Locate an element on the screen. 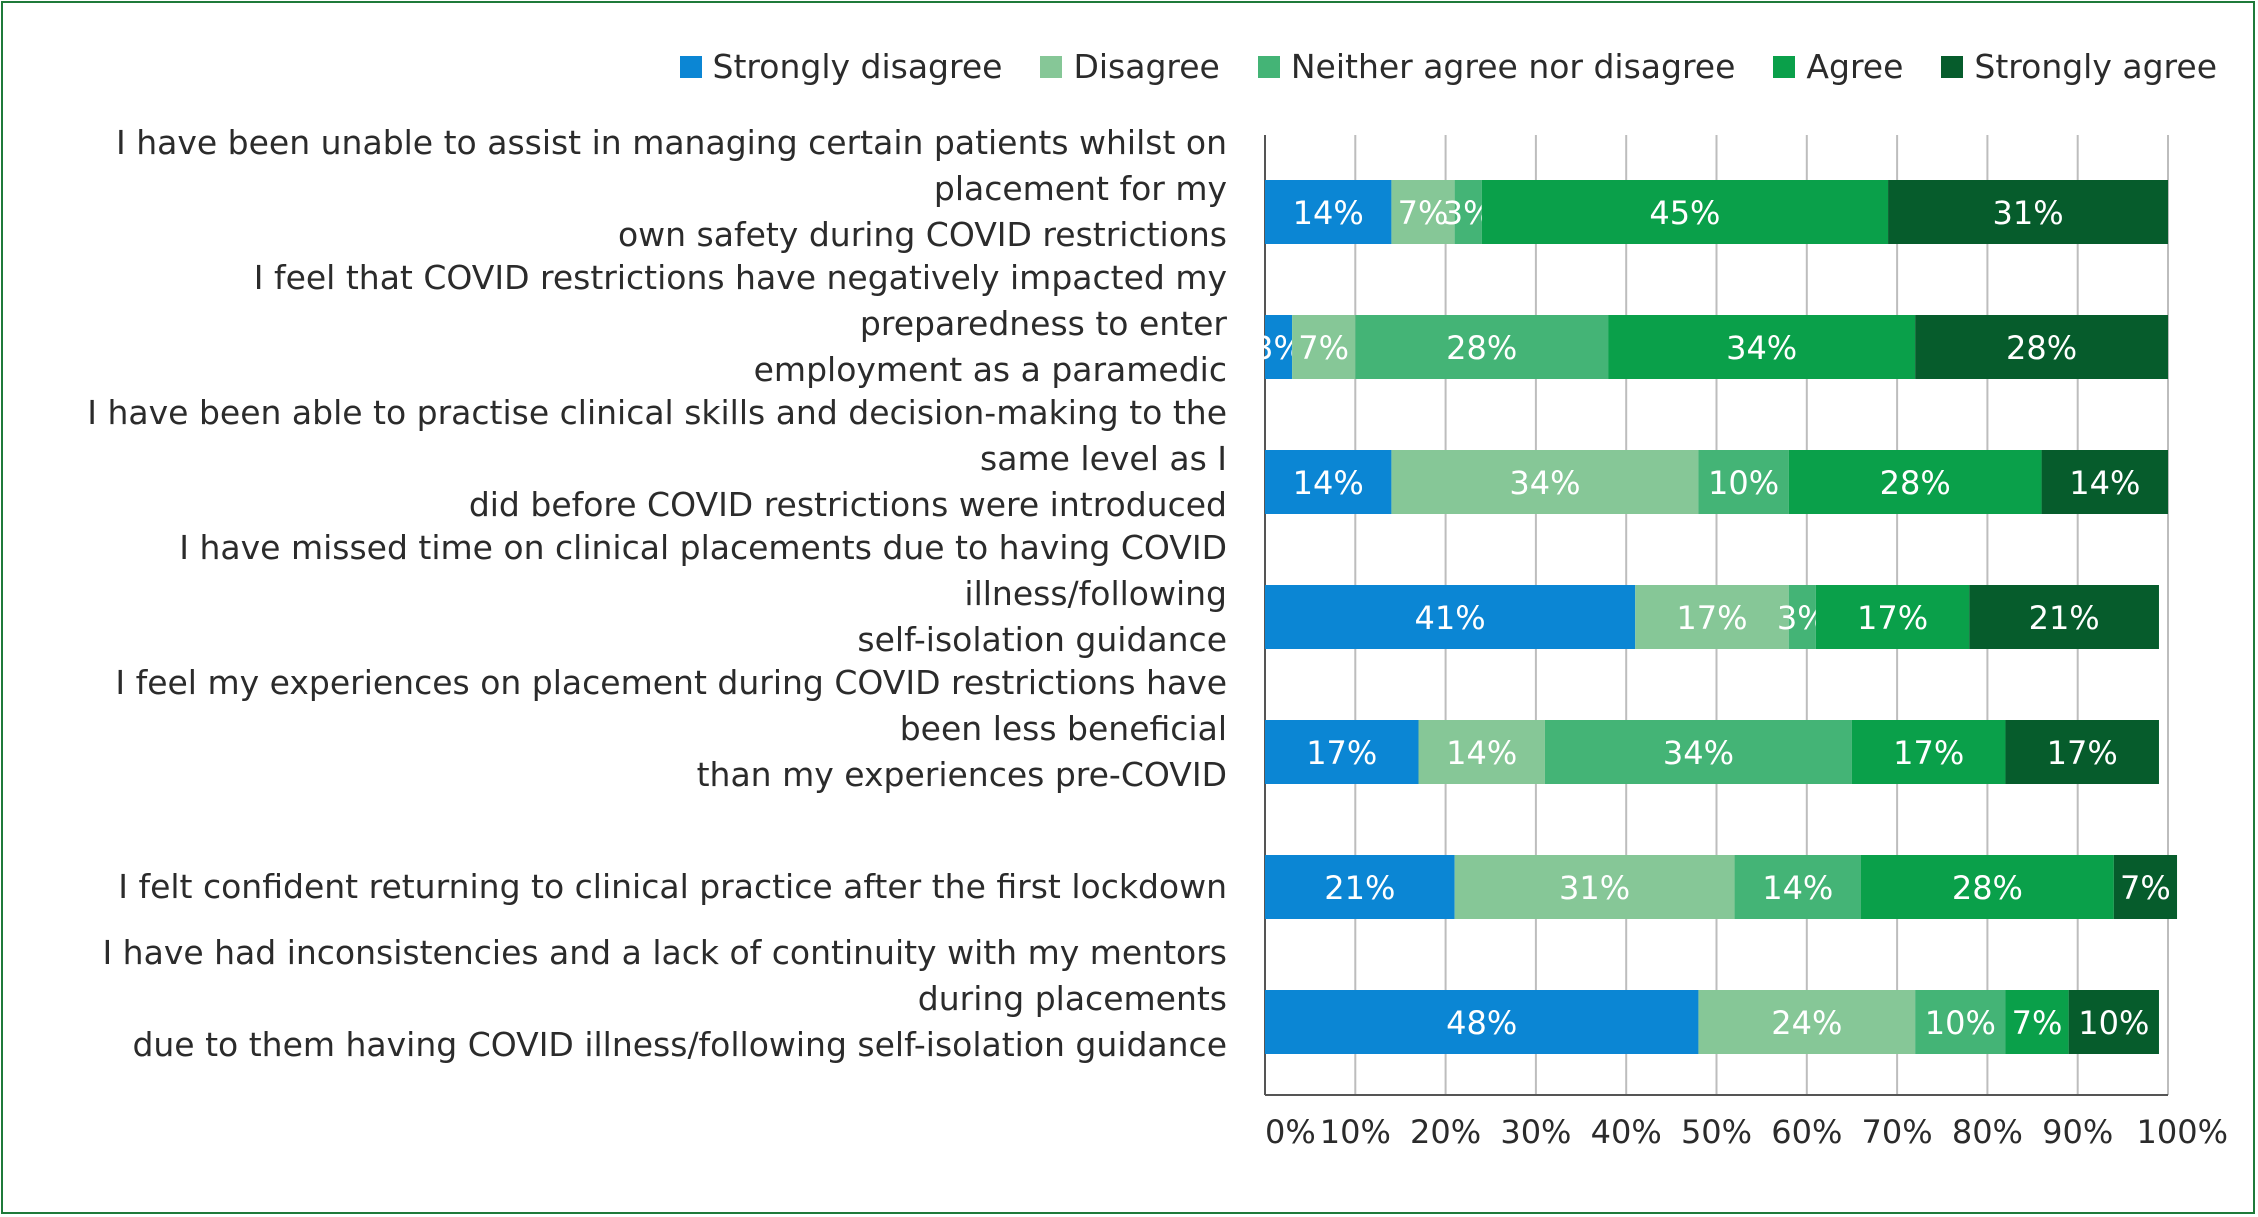  bar-value-label: 24% is located at coordinates (1806, 1023).